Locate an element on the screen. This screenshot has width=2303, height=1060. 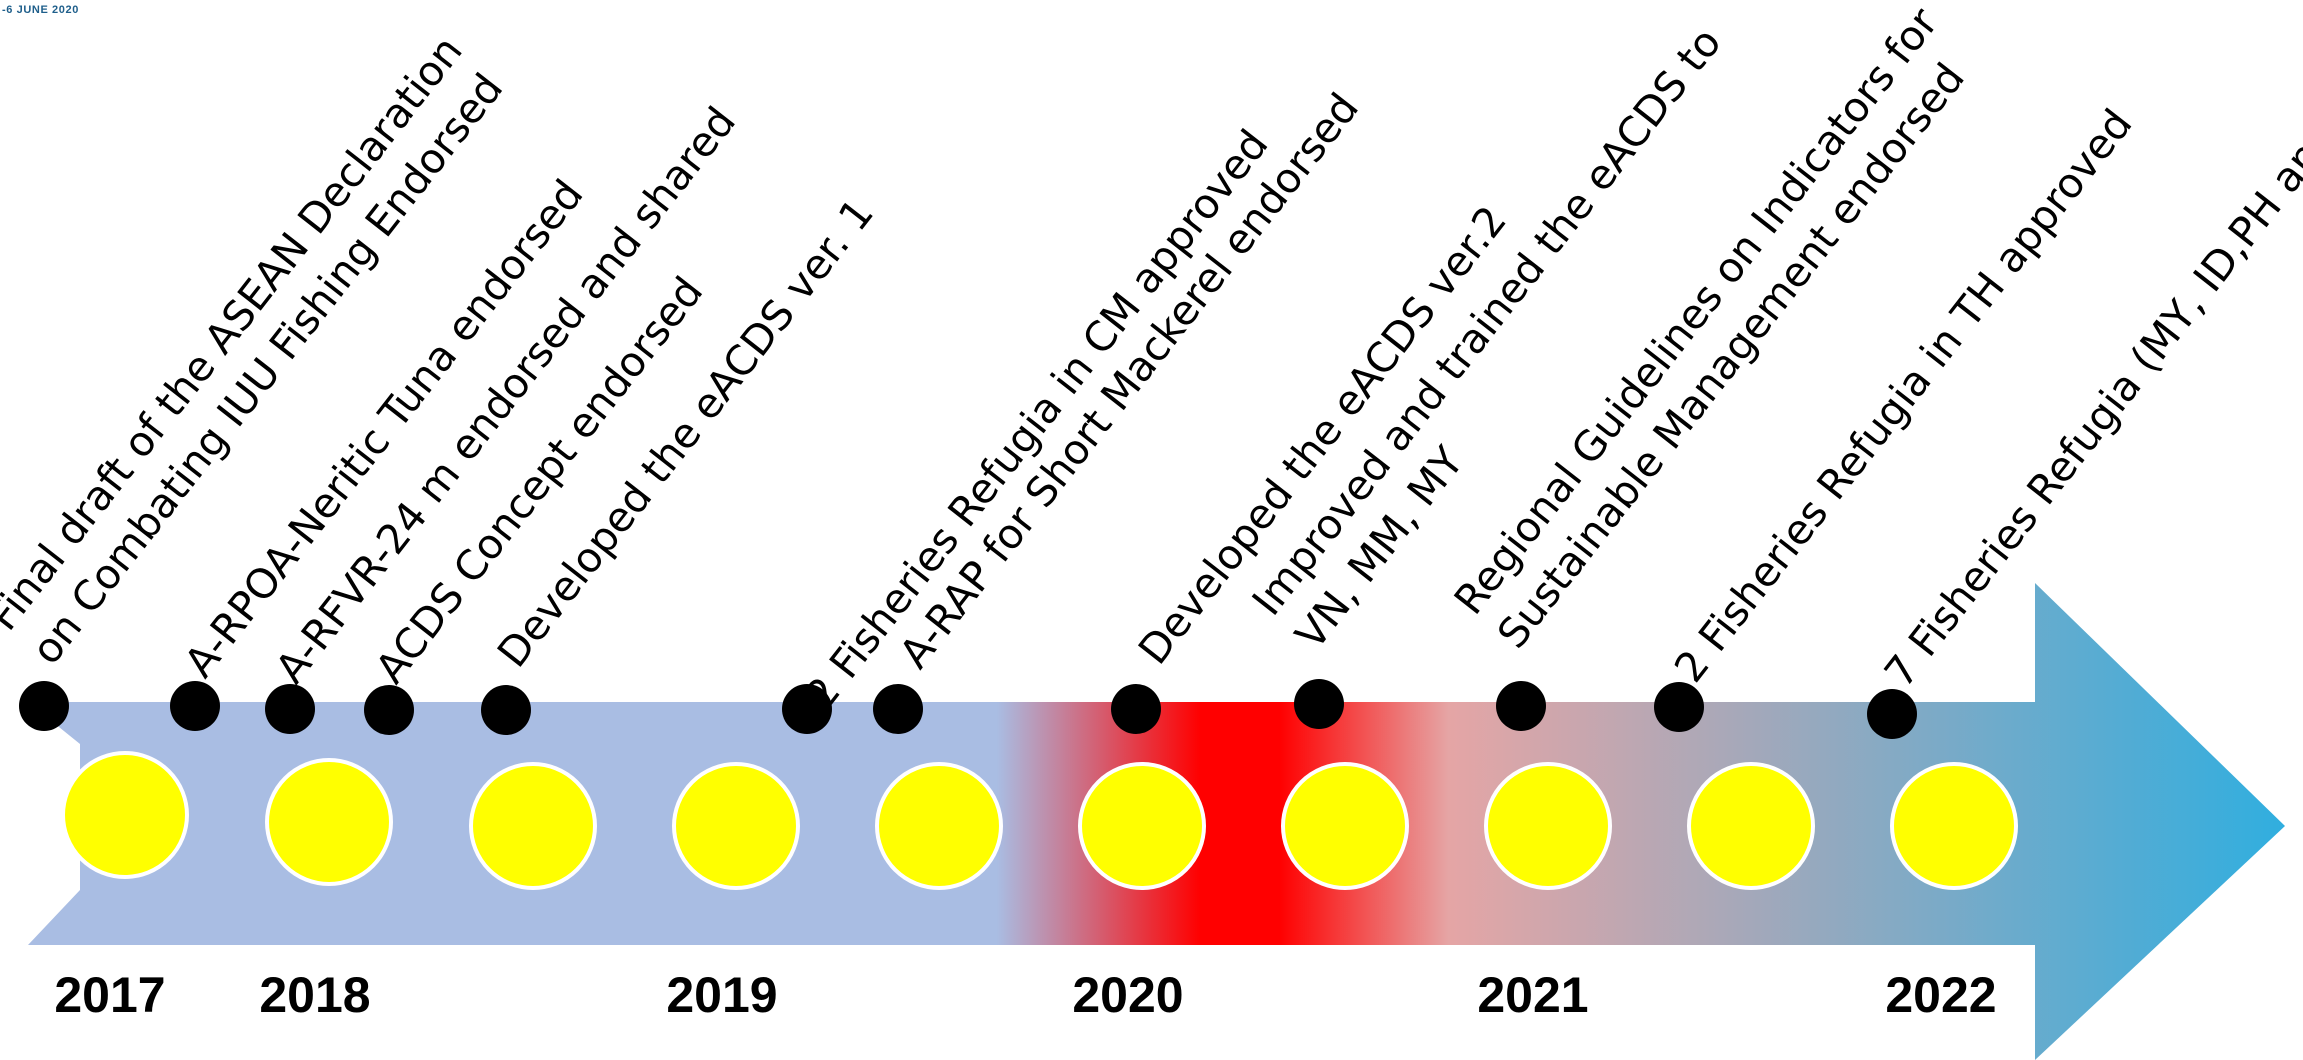
year-label-2020: 2020 is located at coordinates (1127, 995).